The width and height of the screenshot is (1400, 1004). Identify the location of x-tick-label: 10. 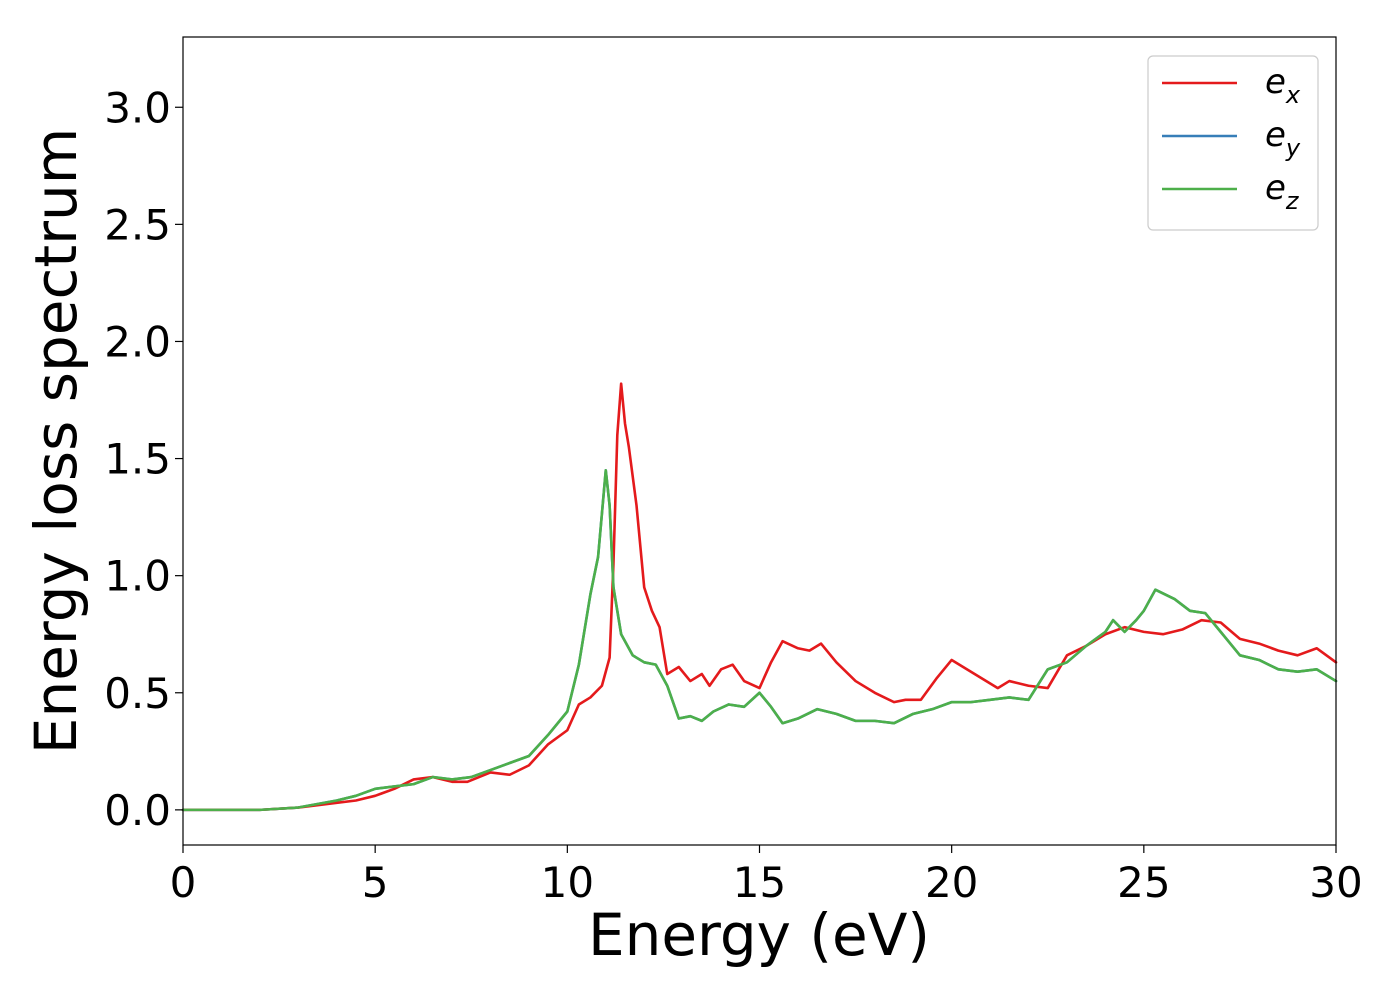
(567, 882).